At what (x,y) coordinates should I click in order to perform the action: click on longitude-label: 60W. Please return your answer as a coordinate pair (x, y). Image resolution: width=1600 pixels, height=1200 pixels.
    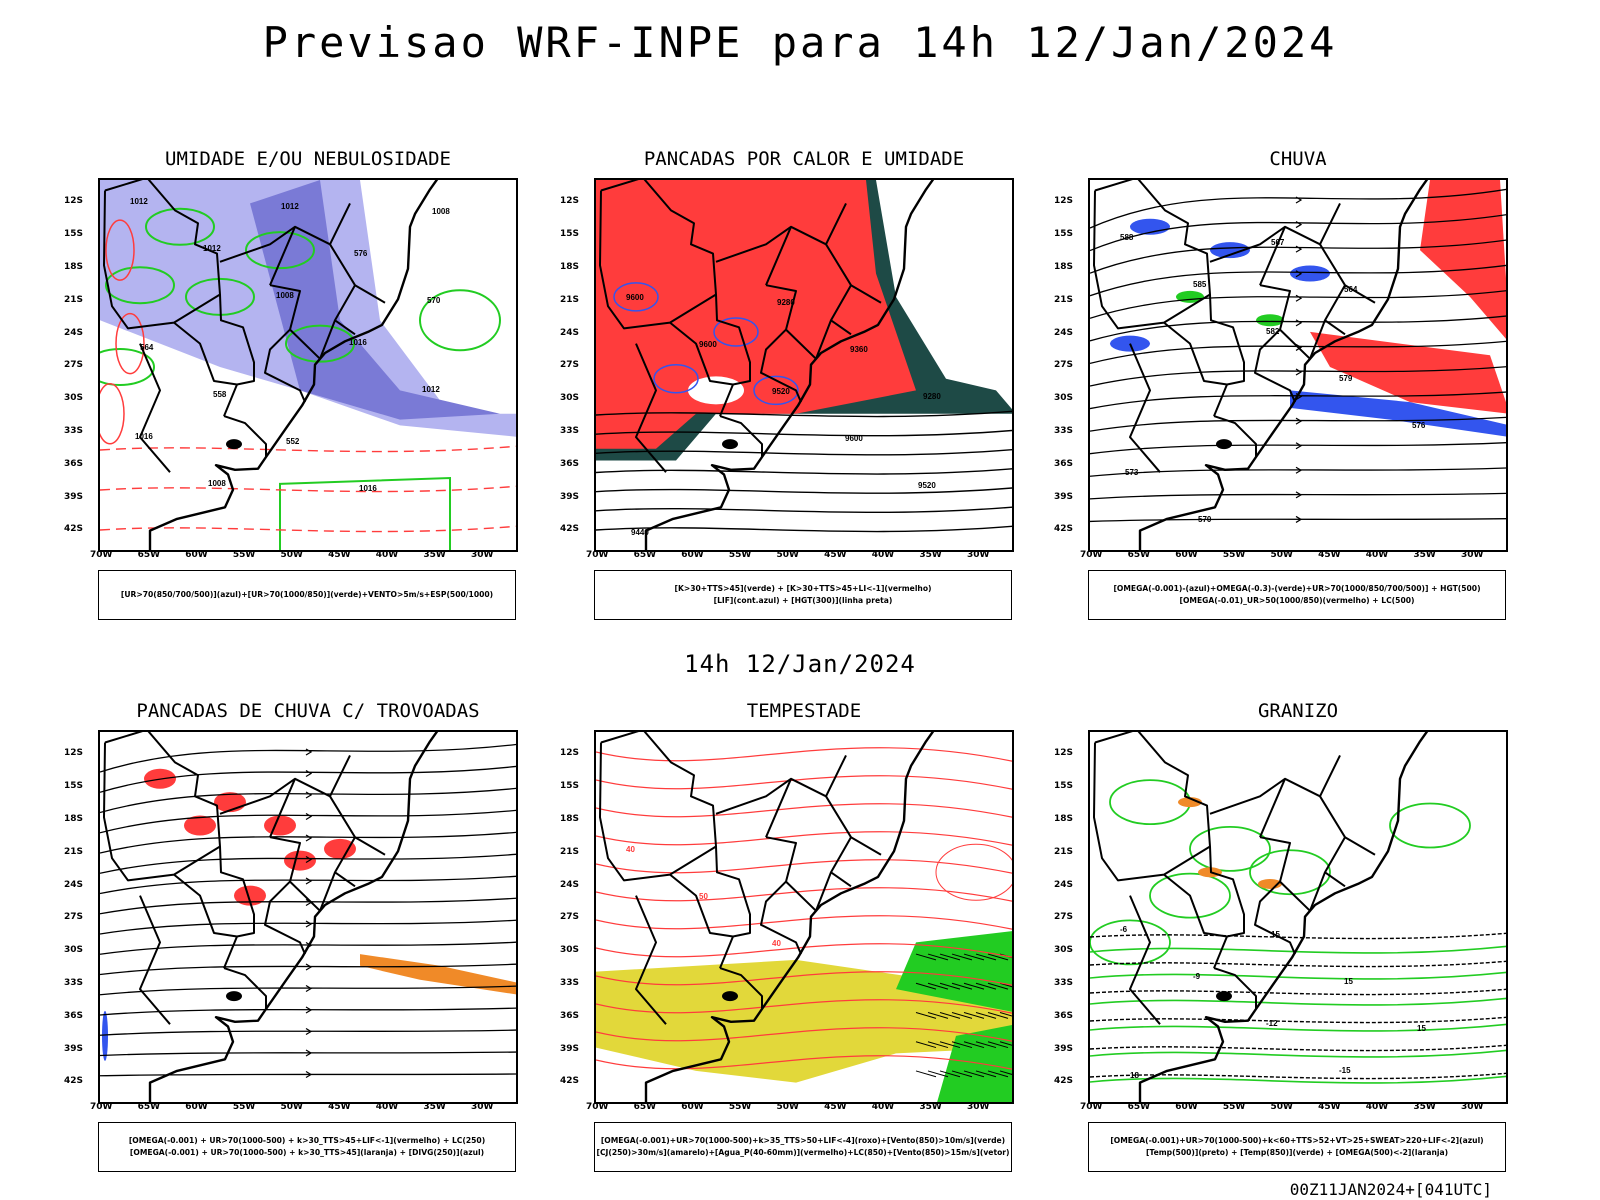
    Looking at the image, I should click on (692, 1107).